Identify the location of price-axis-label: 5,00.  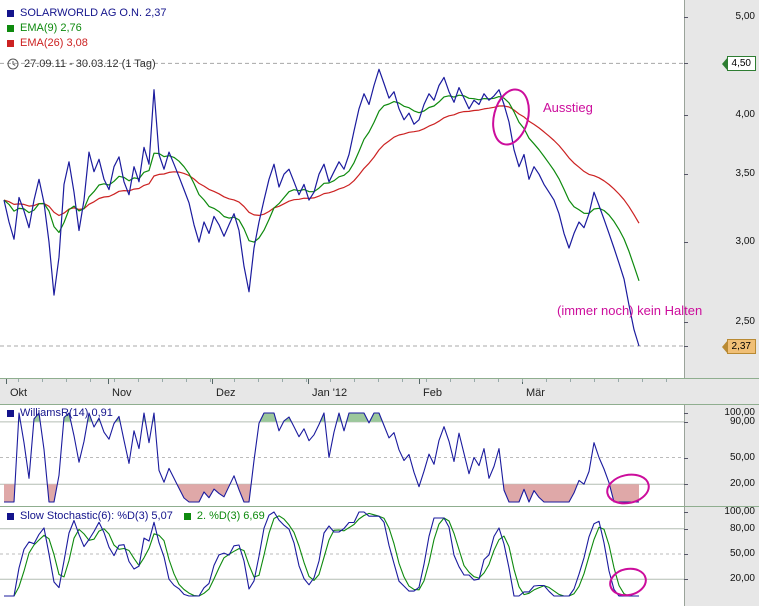
(745, 16).